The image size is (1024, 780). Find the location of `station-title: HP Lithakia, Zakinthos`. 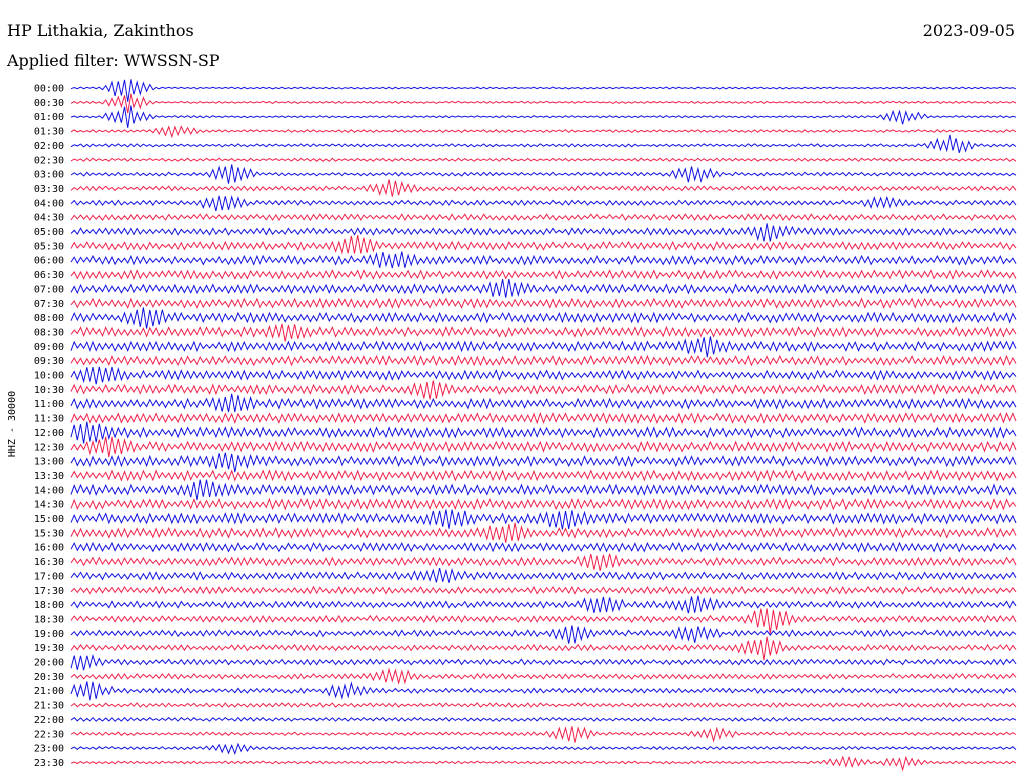

station-title: HP Lithakia, Zakinthos is located at coordinates (100, 30).